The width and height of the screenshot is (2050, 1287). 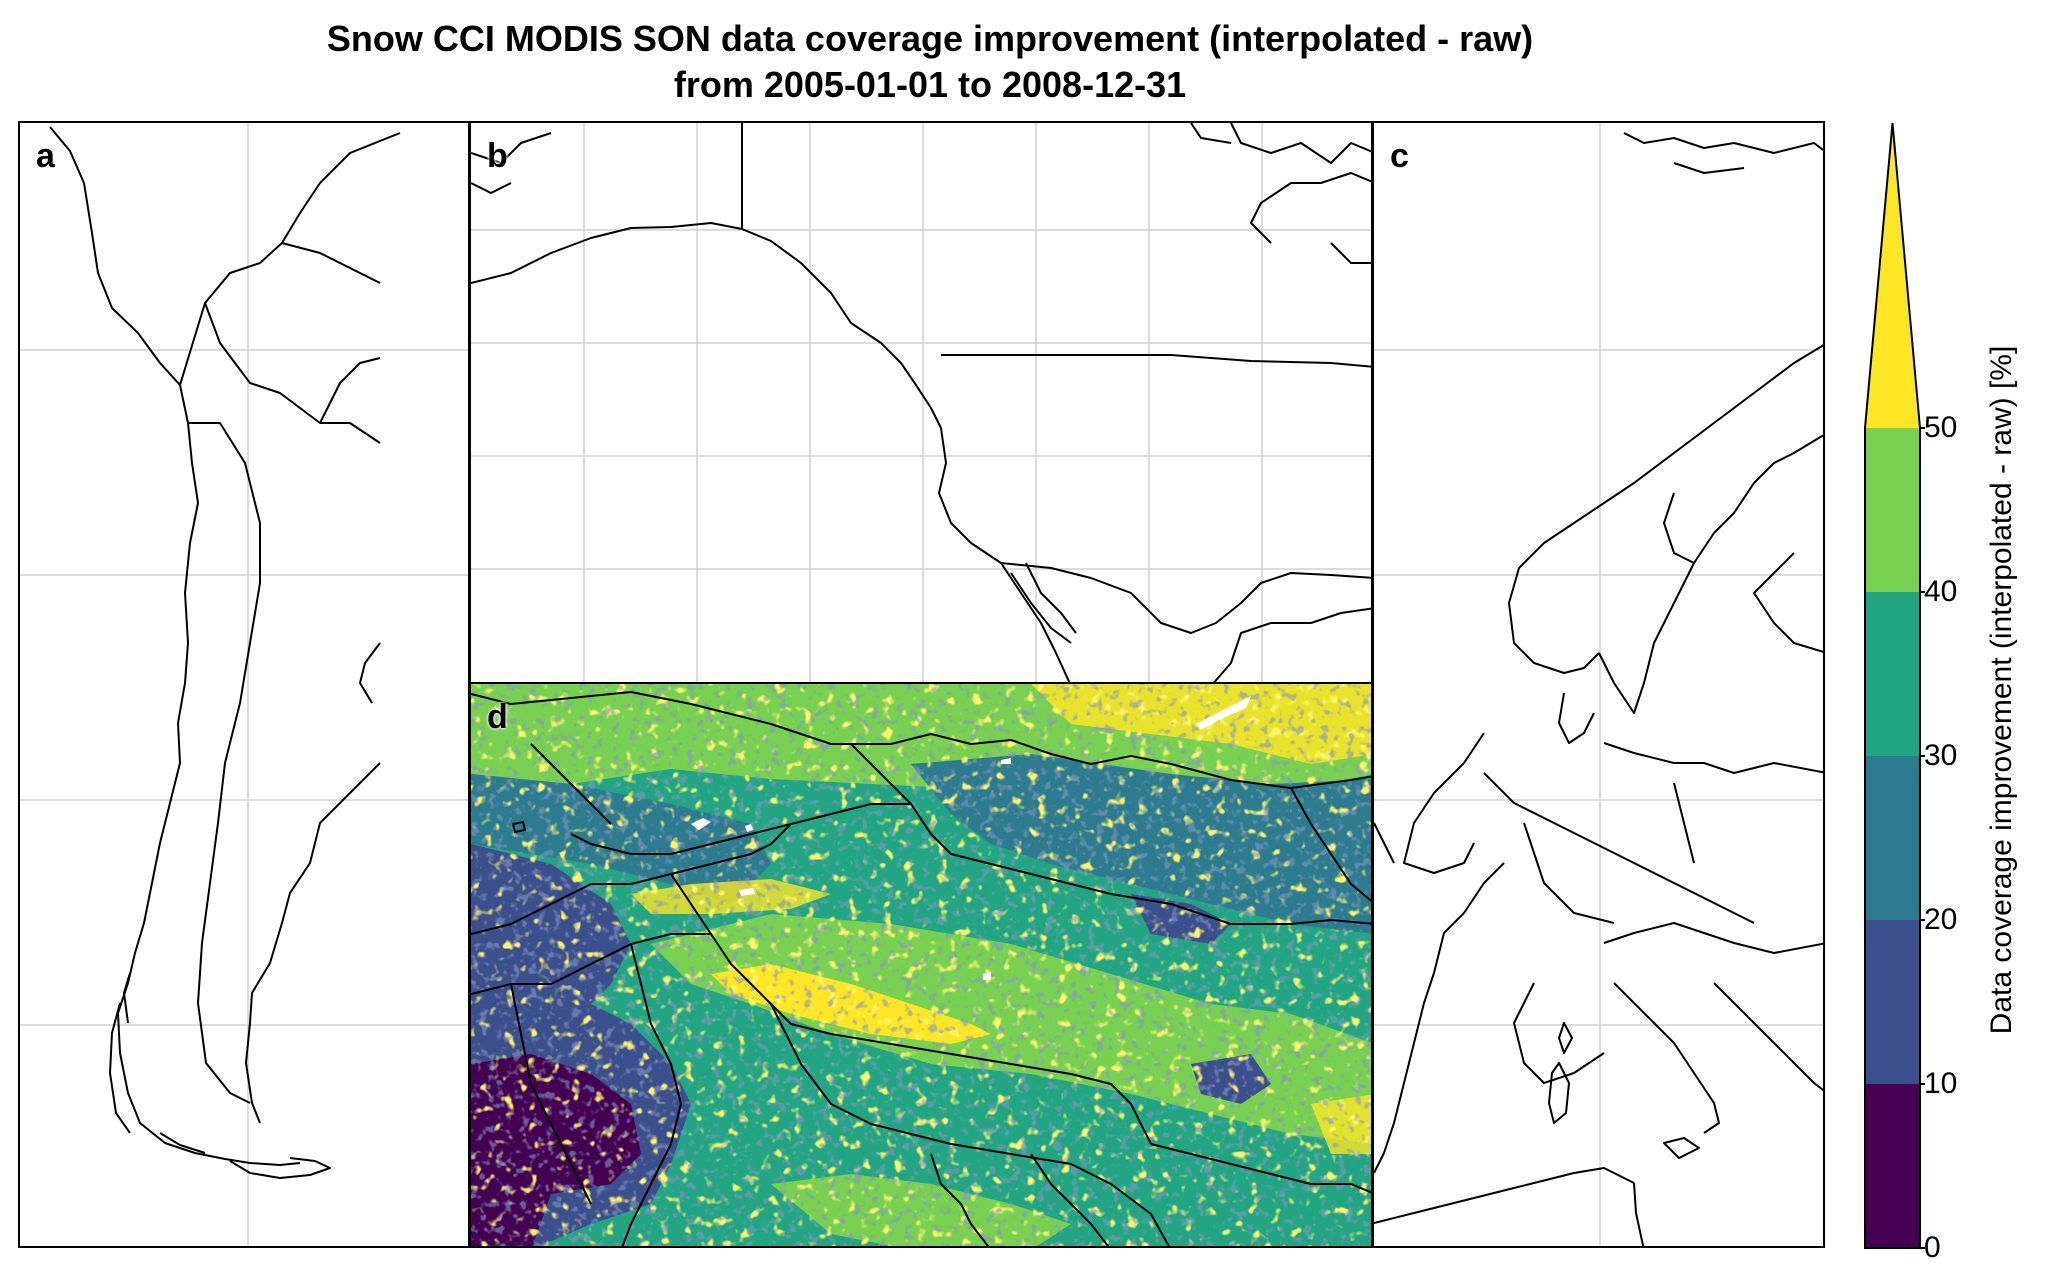 What do you see at coordinates (497, 156) in the screenshot?
I see `panel-label-b: b` at bounding box center [497, 156].